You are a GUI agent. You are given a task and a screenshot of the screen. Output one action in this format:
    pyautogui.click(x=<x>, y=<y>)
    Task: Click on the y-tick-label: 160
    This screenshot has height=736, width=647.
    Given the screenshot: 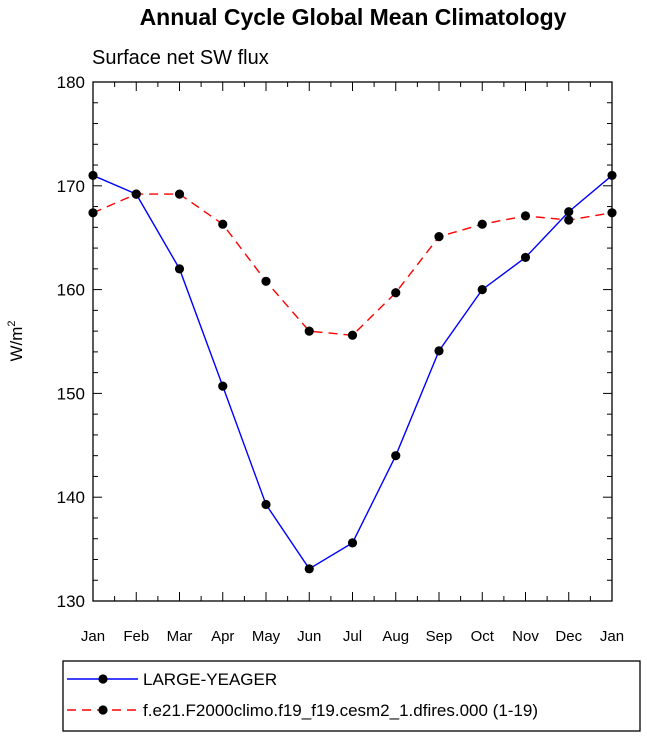 What is the action you would take?
    pyautogui.click(x=71, y=290)
    